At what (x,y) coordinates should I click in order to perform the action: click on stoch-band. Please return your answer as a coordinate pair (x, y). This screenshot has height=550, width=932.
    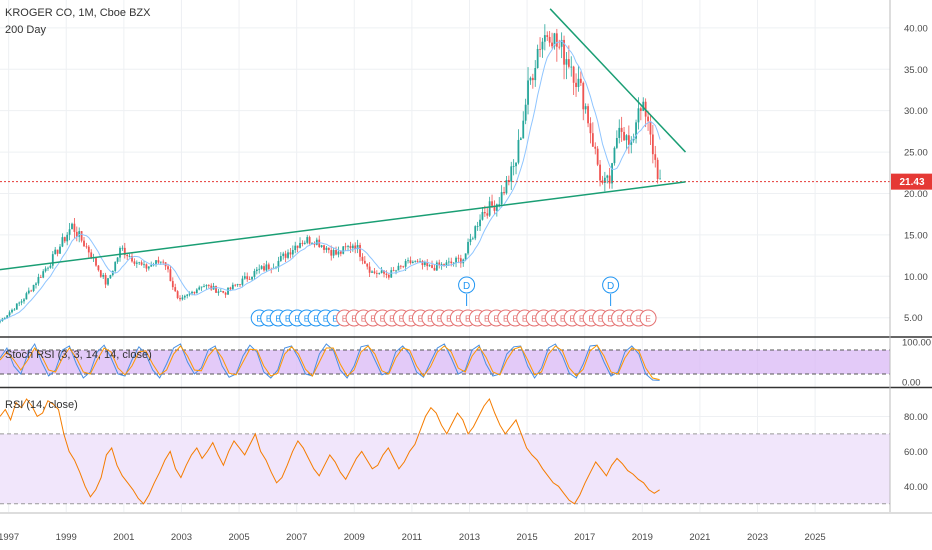
    Looking at the image, I should click on (445, 362).